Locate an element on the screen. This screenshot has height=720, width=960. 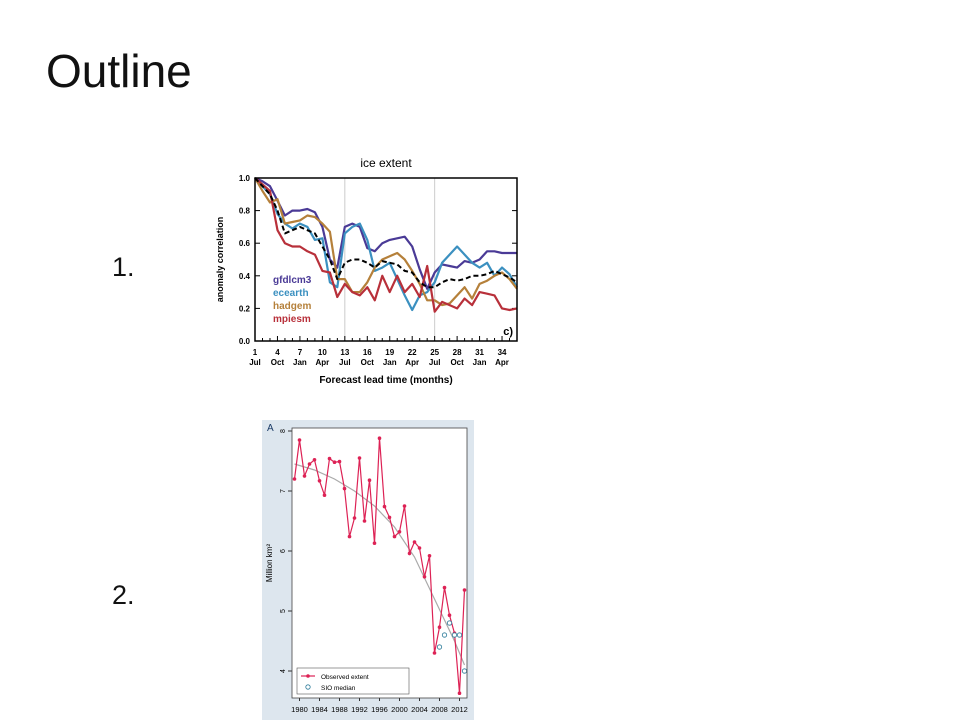
x-axis-label: Forecast lead time (months) is located at coordinates (385, 380).